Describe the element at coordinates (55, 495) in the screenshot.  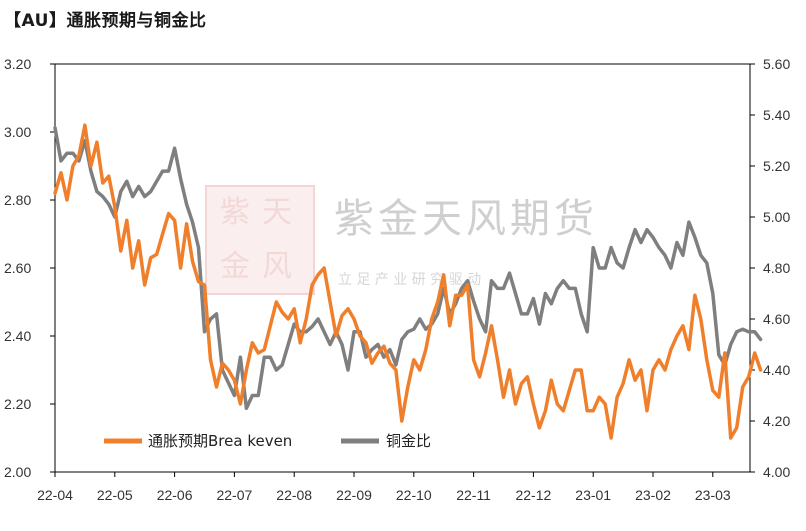
I see `x-tick-label: 22-04` at that location.